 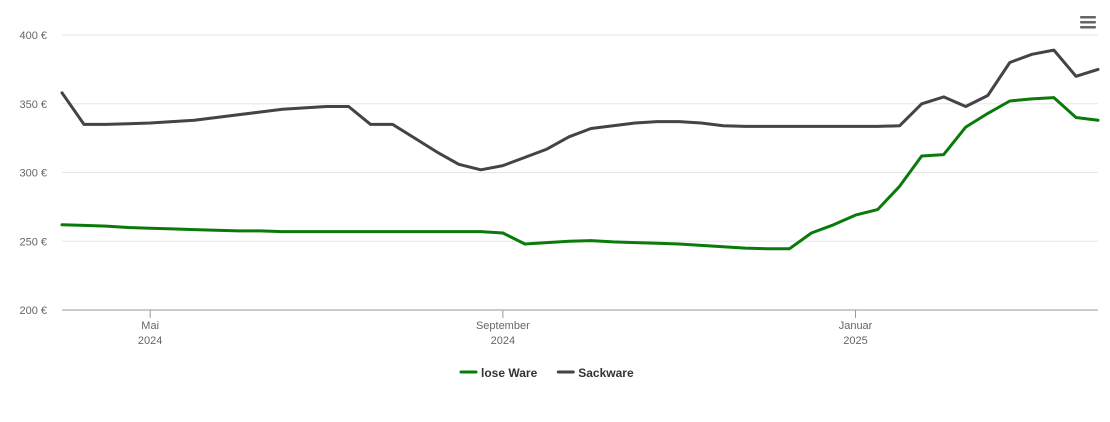 I want to click on legend-item: Sackware, so click(x=595, y=373).